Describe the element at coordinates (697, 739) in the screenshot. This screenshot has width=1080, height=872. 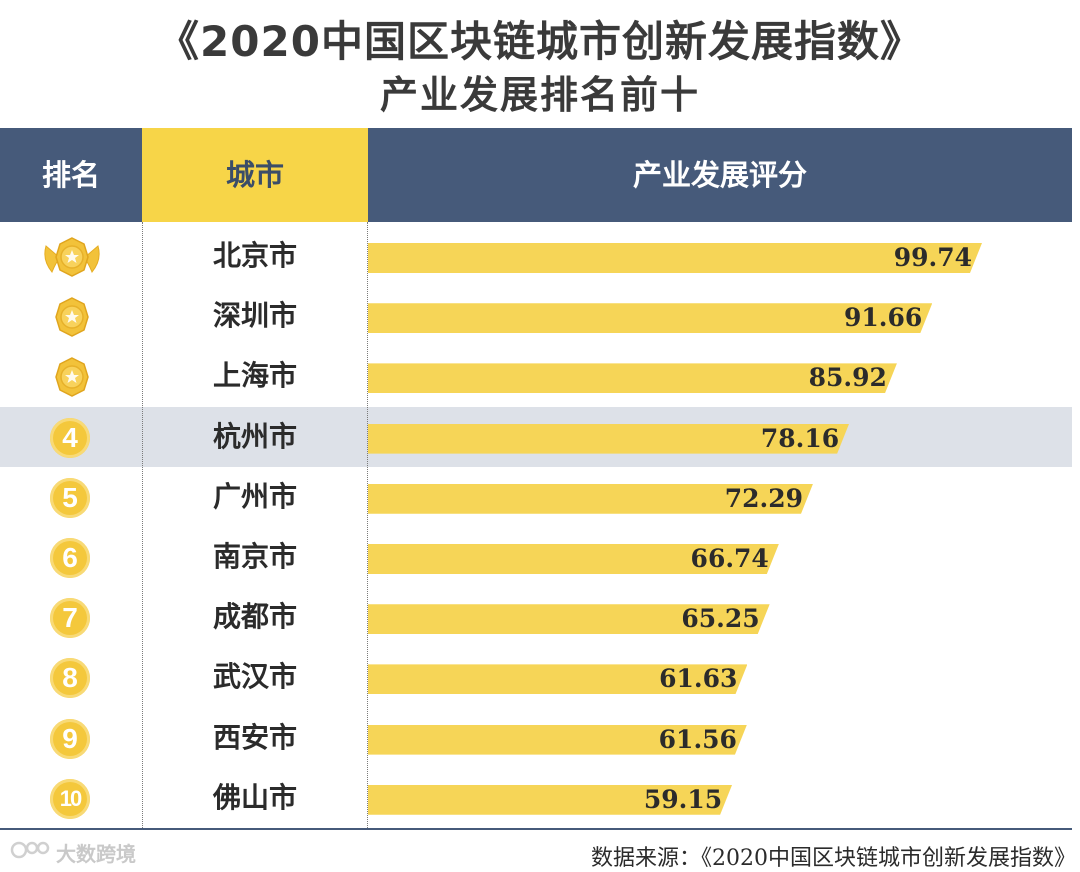
I see `score-value-label: 61.56` at that location.